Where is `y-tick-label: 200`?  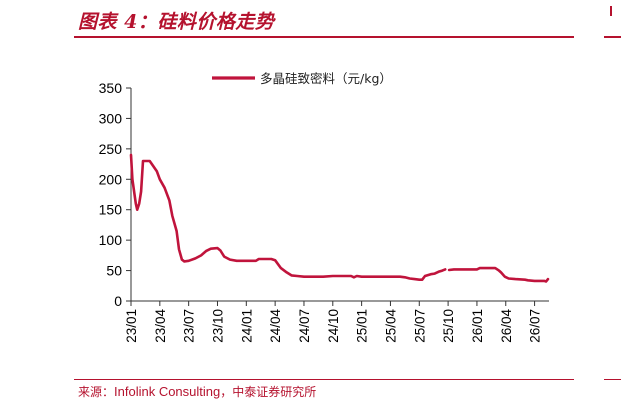
y-tick-label: 200 is located at coordinates (111, 179).